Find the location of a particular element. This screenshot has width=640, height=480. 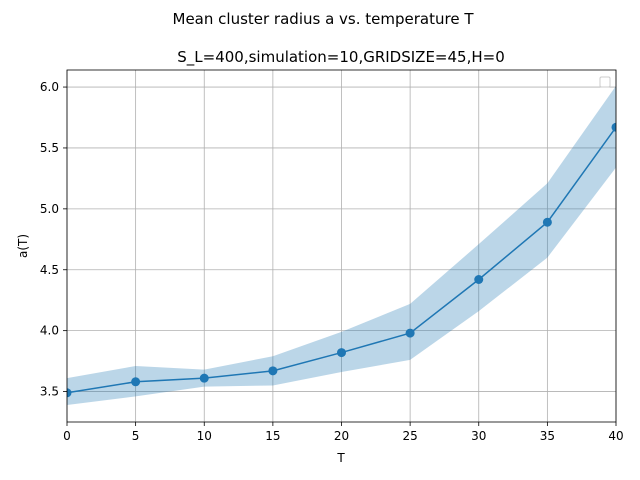

y-tick-label: 3.5 is located at coordinates (49, 392).